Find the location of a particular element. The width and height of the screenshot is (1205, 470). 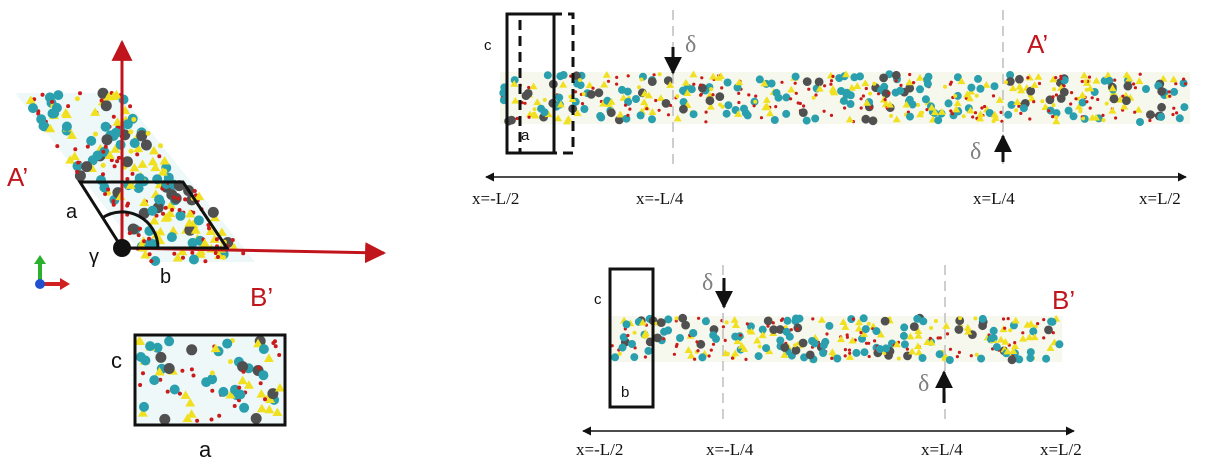

delta-bottom-slab-lower: δ is located at coordinates (924, 384).